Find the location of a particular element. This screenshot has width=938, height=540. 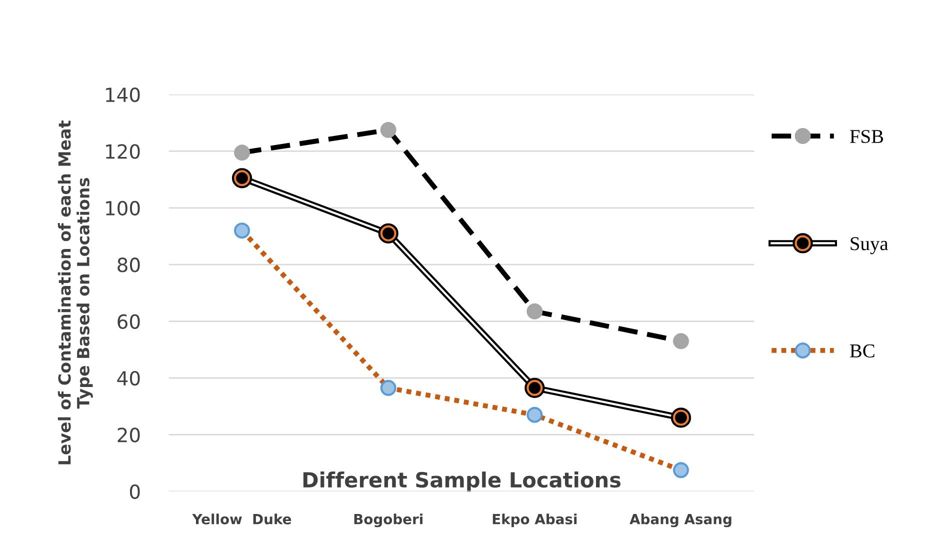

y-tick-label: 120 is located at coordinates (123, 151).